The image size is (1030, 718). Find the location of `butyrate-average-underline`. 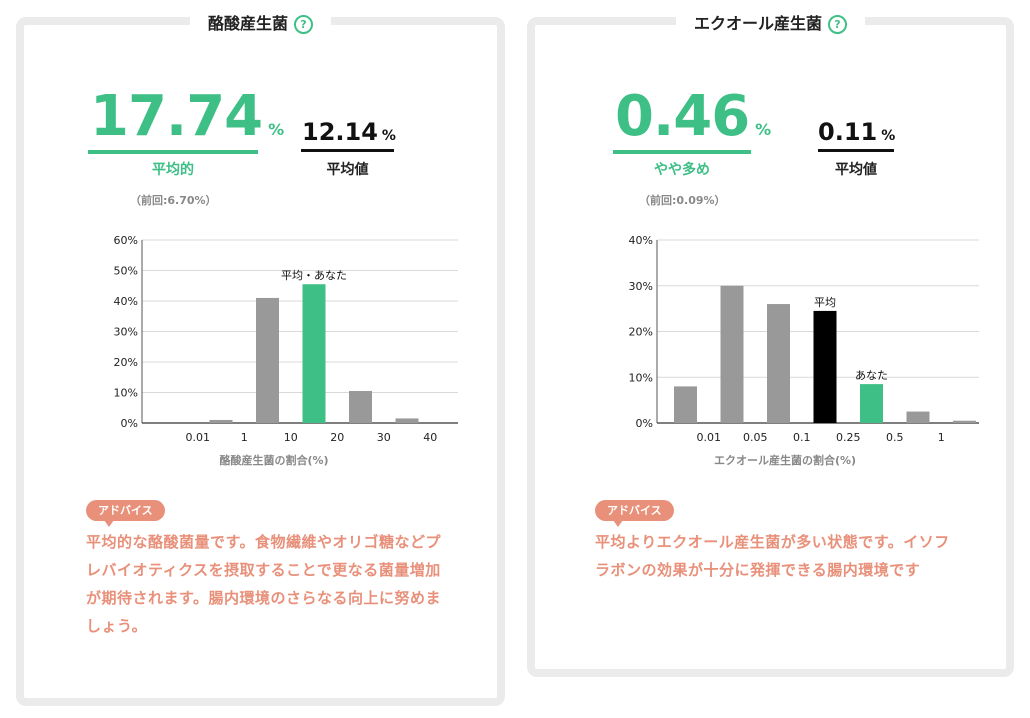

butyrate-average-underline is located at coordinates (347, 150).